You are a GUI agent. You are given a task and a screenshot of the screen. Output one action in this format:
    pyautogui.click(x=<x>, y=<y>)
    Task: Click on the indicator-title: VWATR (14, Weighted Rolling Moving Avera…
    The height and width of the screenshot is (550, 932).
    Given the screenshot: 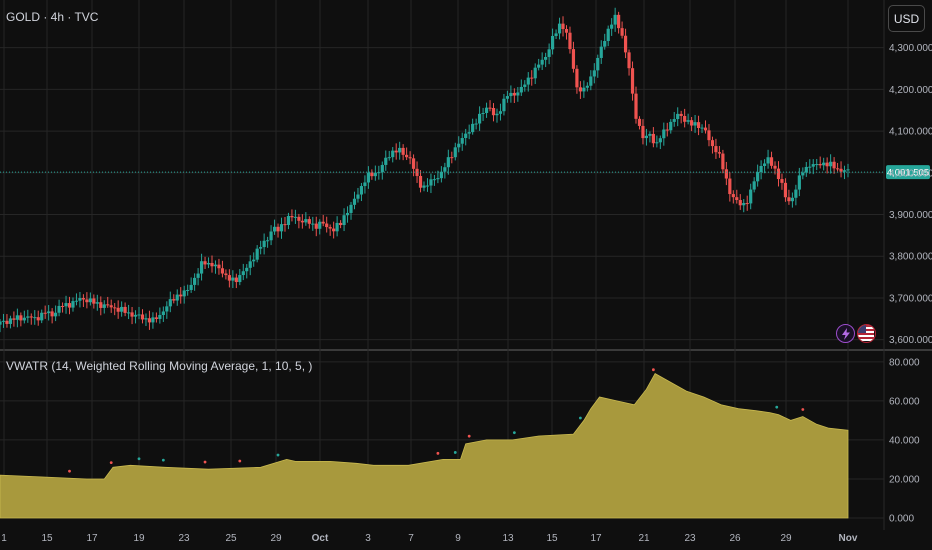 What is the action you would take?
    pyautogui.click(x=159, y=366)
    